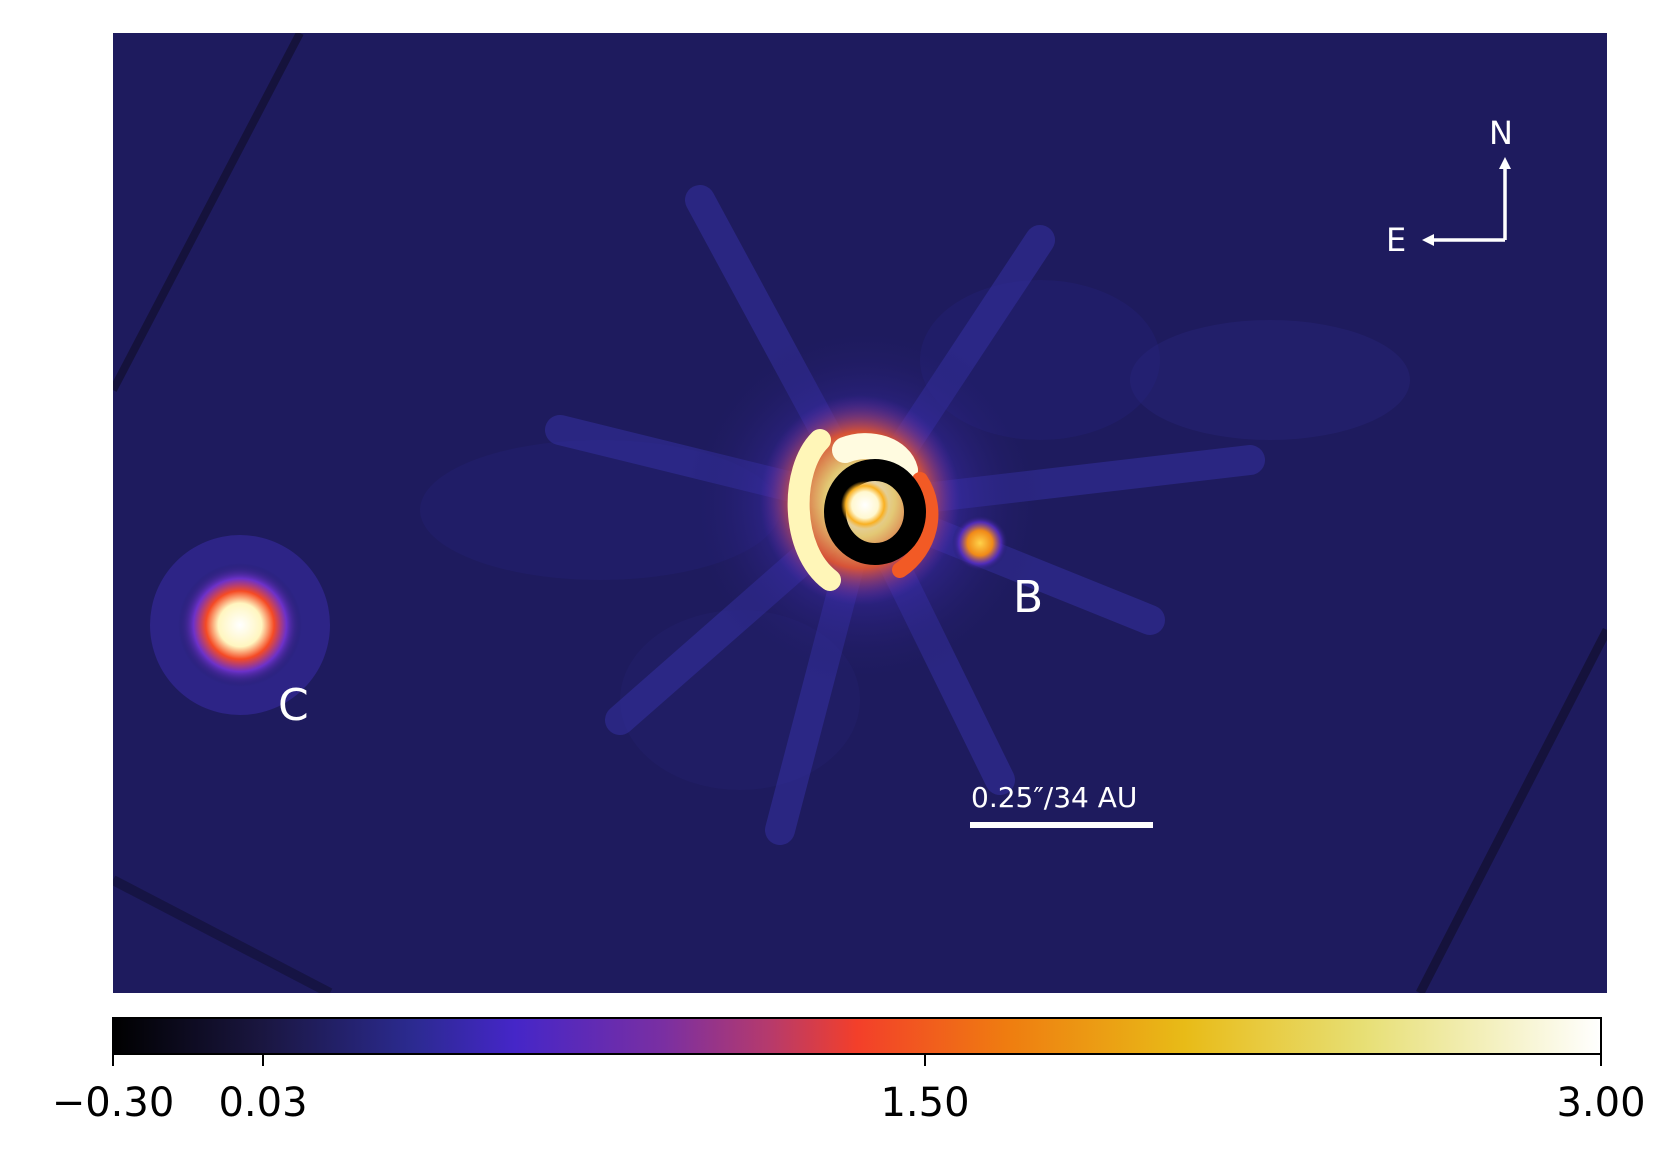 The height and width of the screenshot is (1150, 1672). Describe the element at coordinates (240, 625) in the screenshot. I see `companion-c` at that location.